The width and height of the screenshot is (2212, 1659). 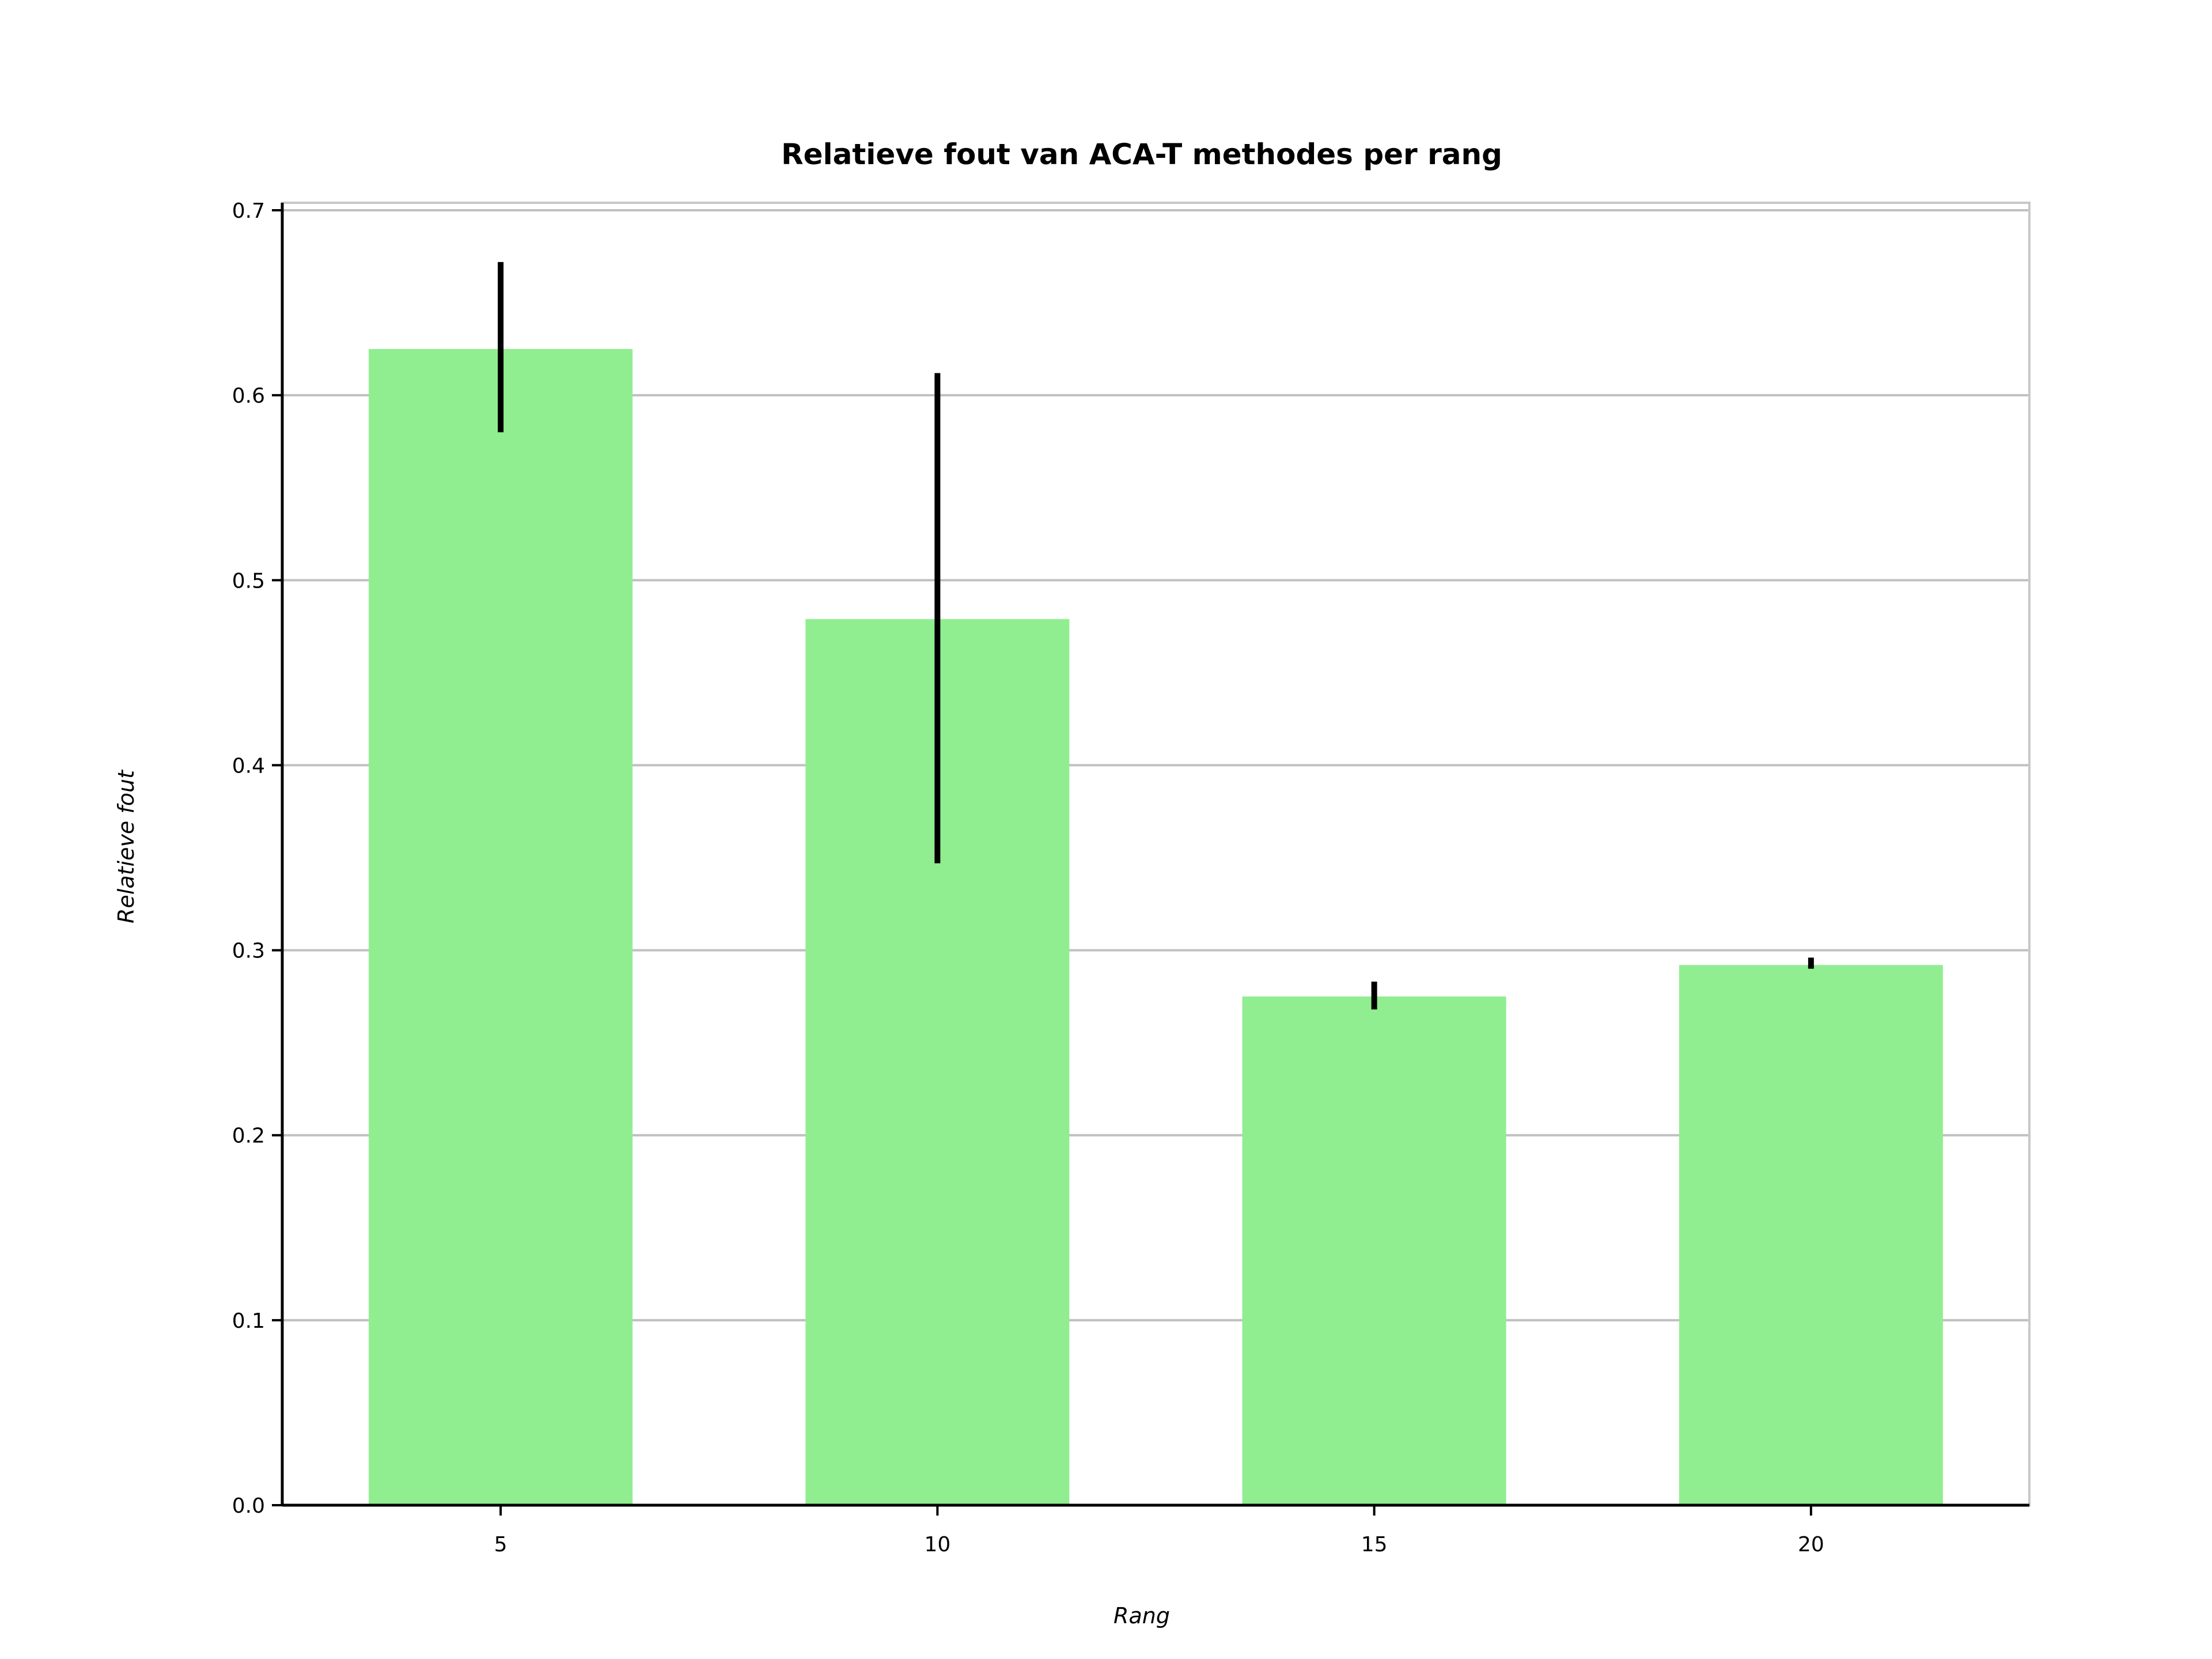 What do you see at coordinates (248, 1136) in the screenshot?
I see `y-tick-label: 0.2` at bounding box center [248, 1136].